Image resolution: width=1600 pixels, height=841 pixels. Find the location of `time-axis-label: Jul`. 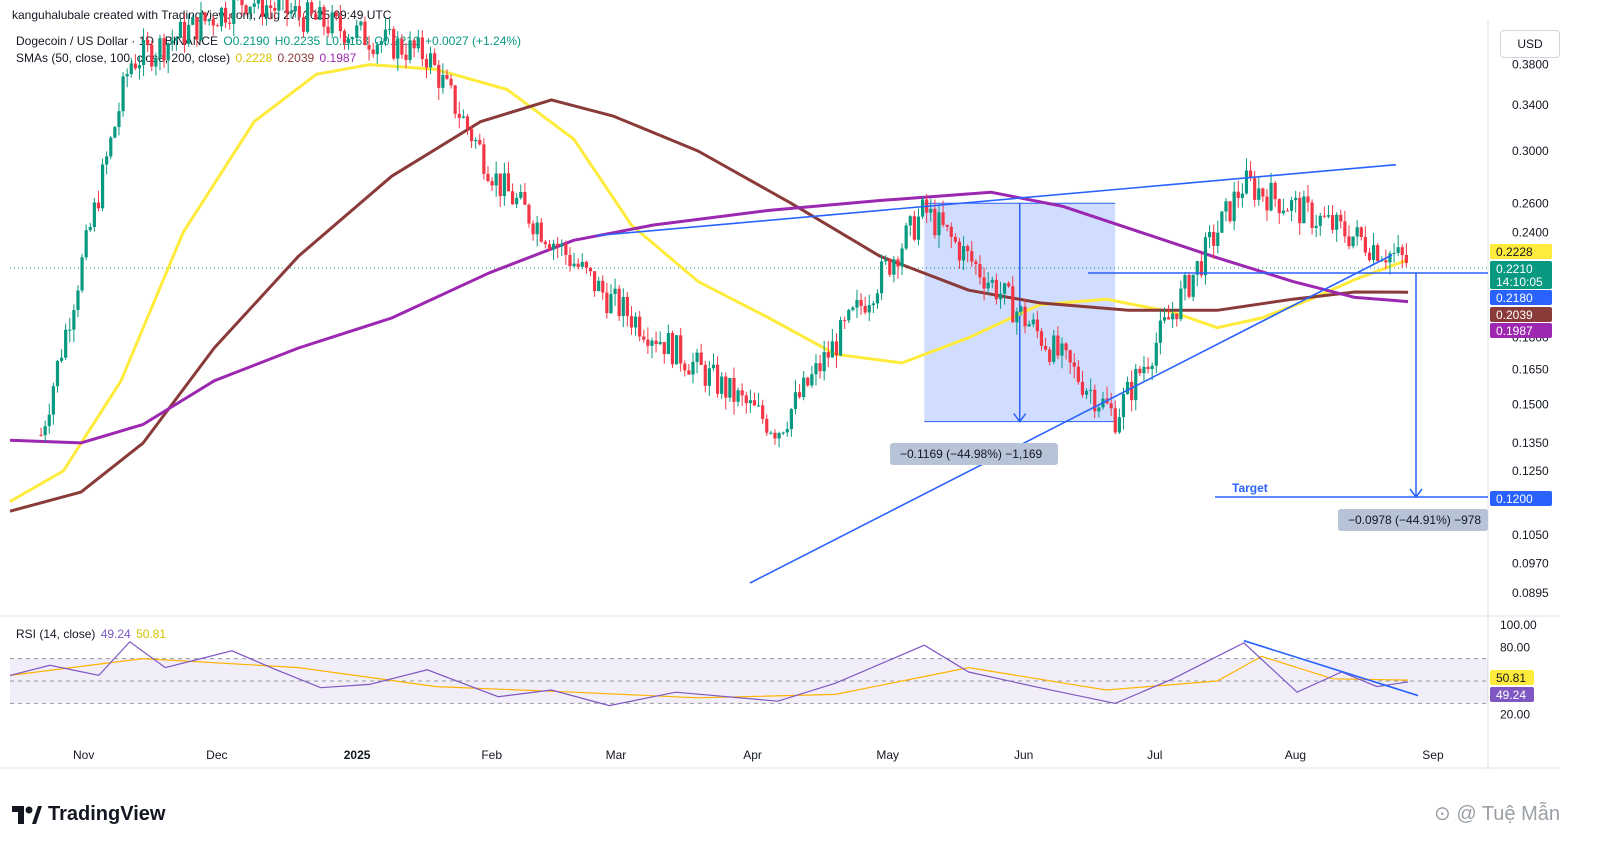

time-axis-label: Jul is located at coordinates (1154, 755).